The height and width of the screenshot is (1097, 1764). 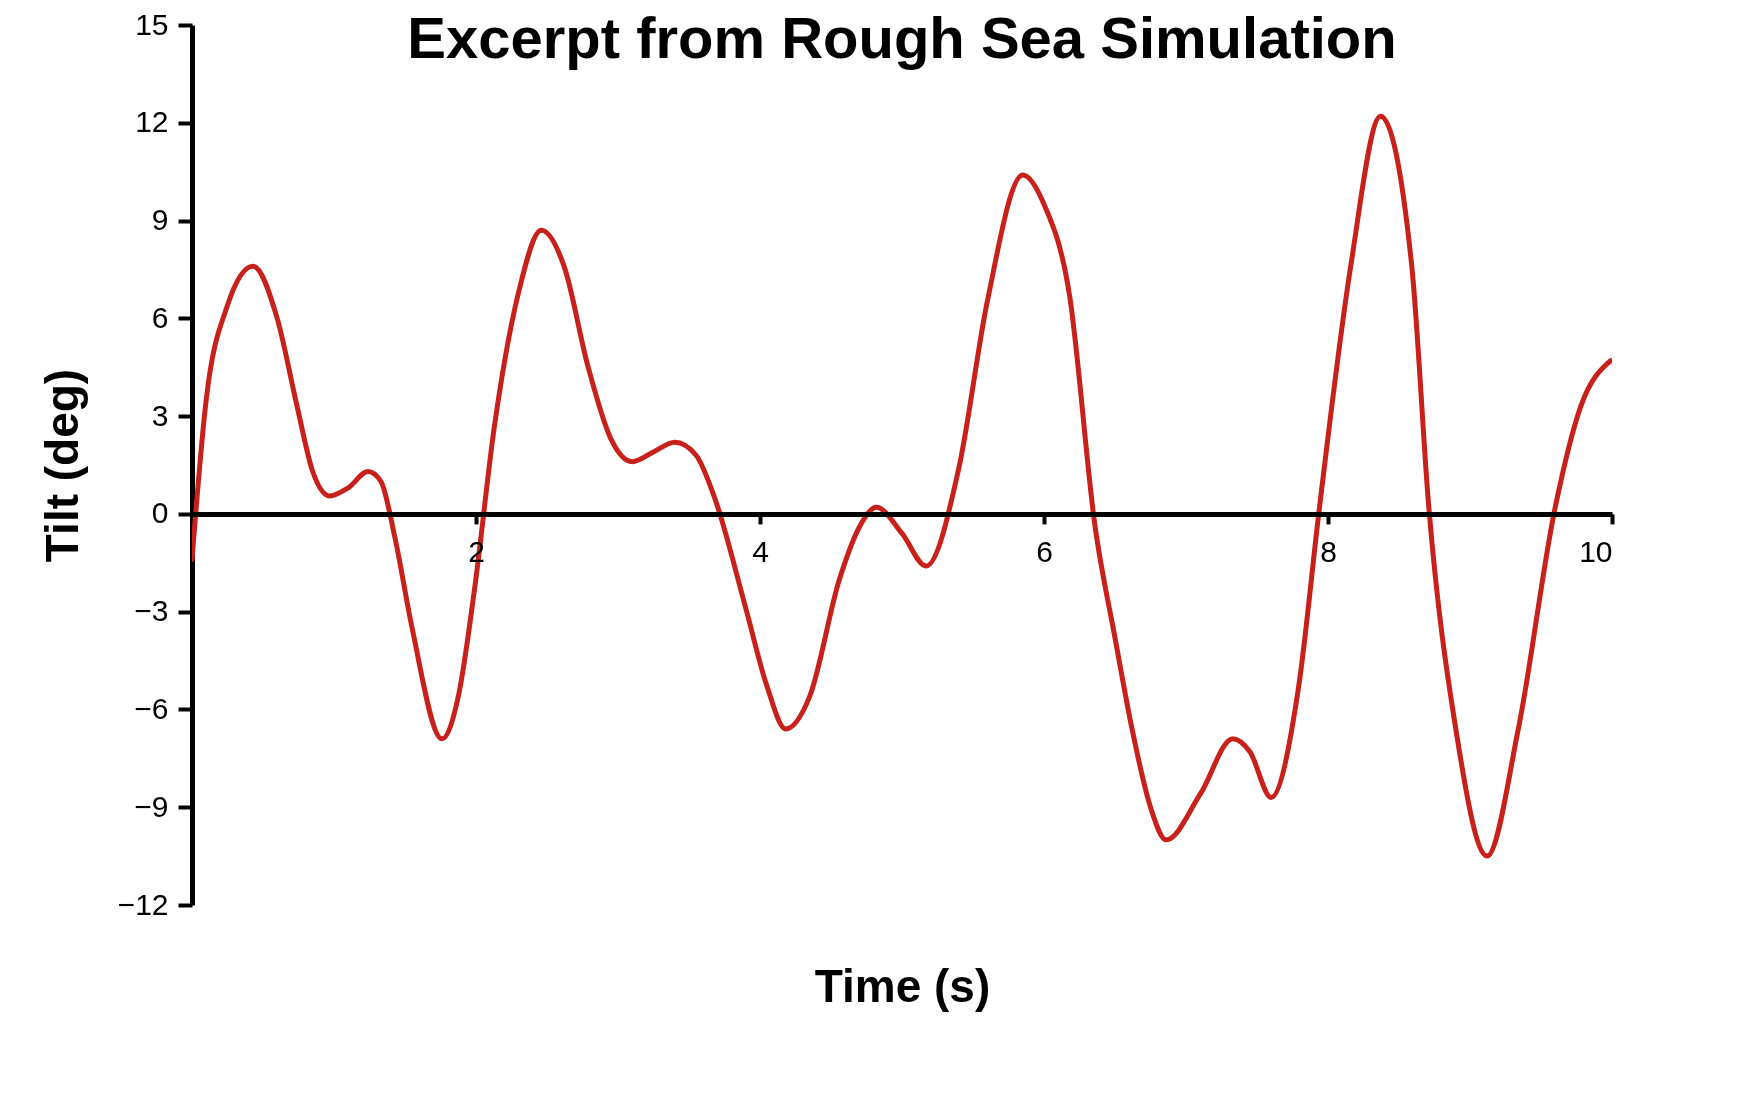 I want to click on y-tick-label: −9, so click(x=151, y=806).